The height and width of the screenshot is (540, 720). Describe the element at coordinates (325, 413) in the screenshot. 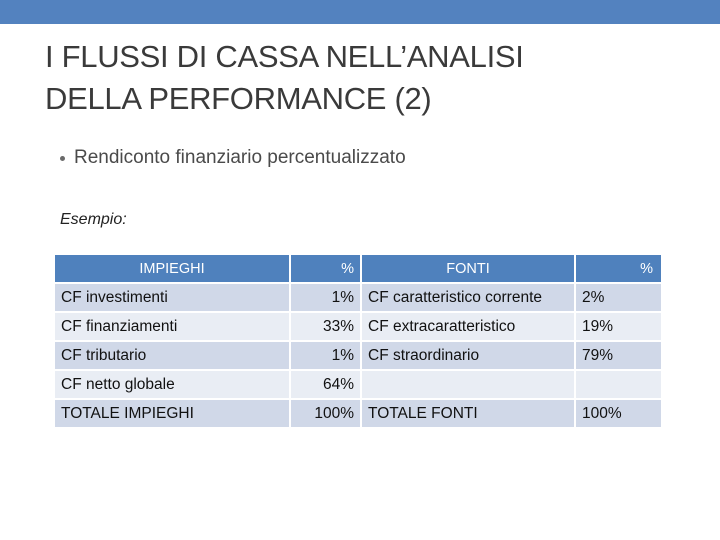

I see `impieghi-total-percent: 100%` at that location.